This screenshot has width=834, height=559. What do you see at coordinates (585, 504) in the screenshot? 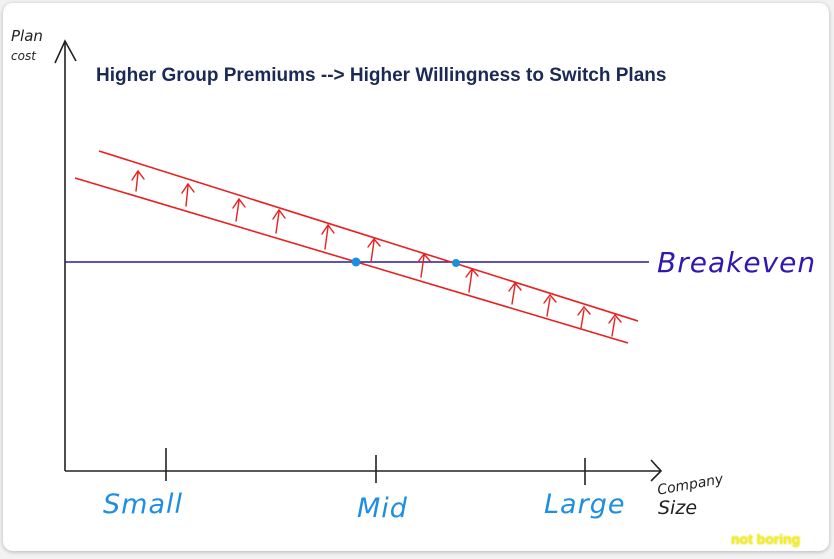
I see `tick-label-large: Large` at bounding box center [585, 504].